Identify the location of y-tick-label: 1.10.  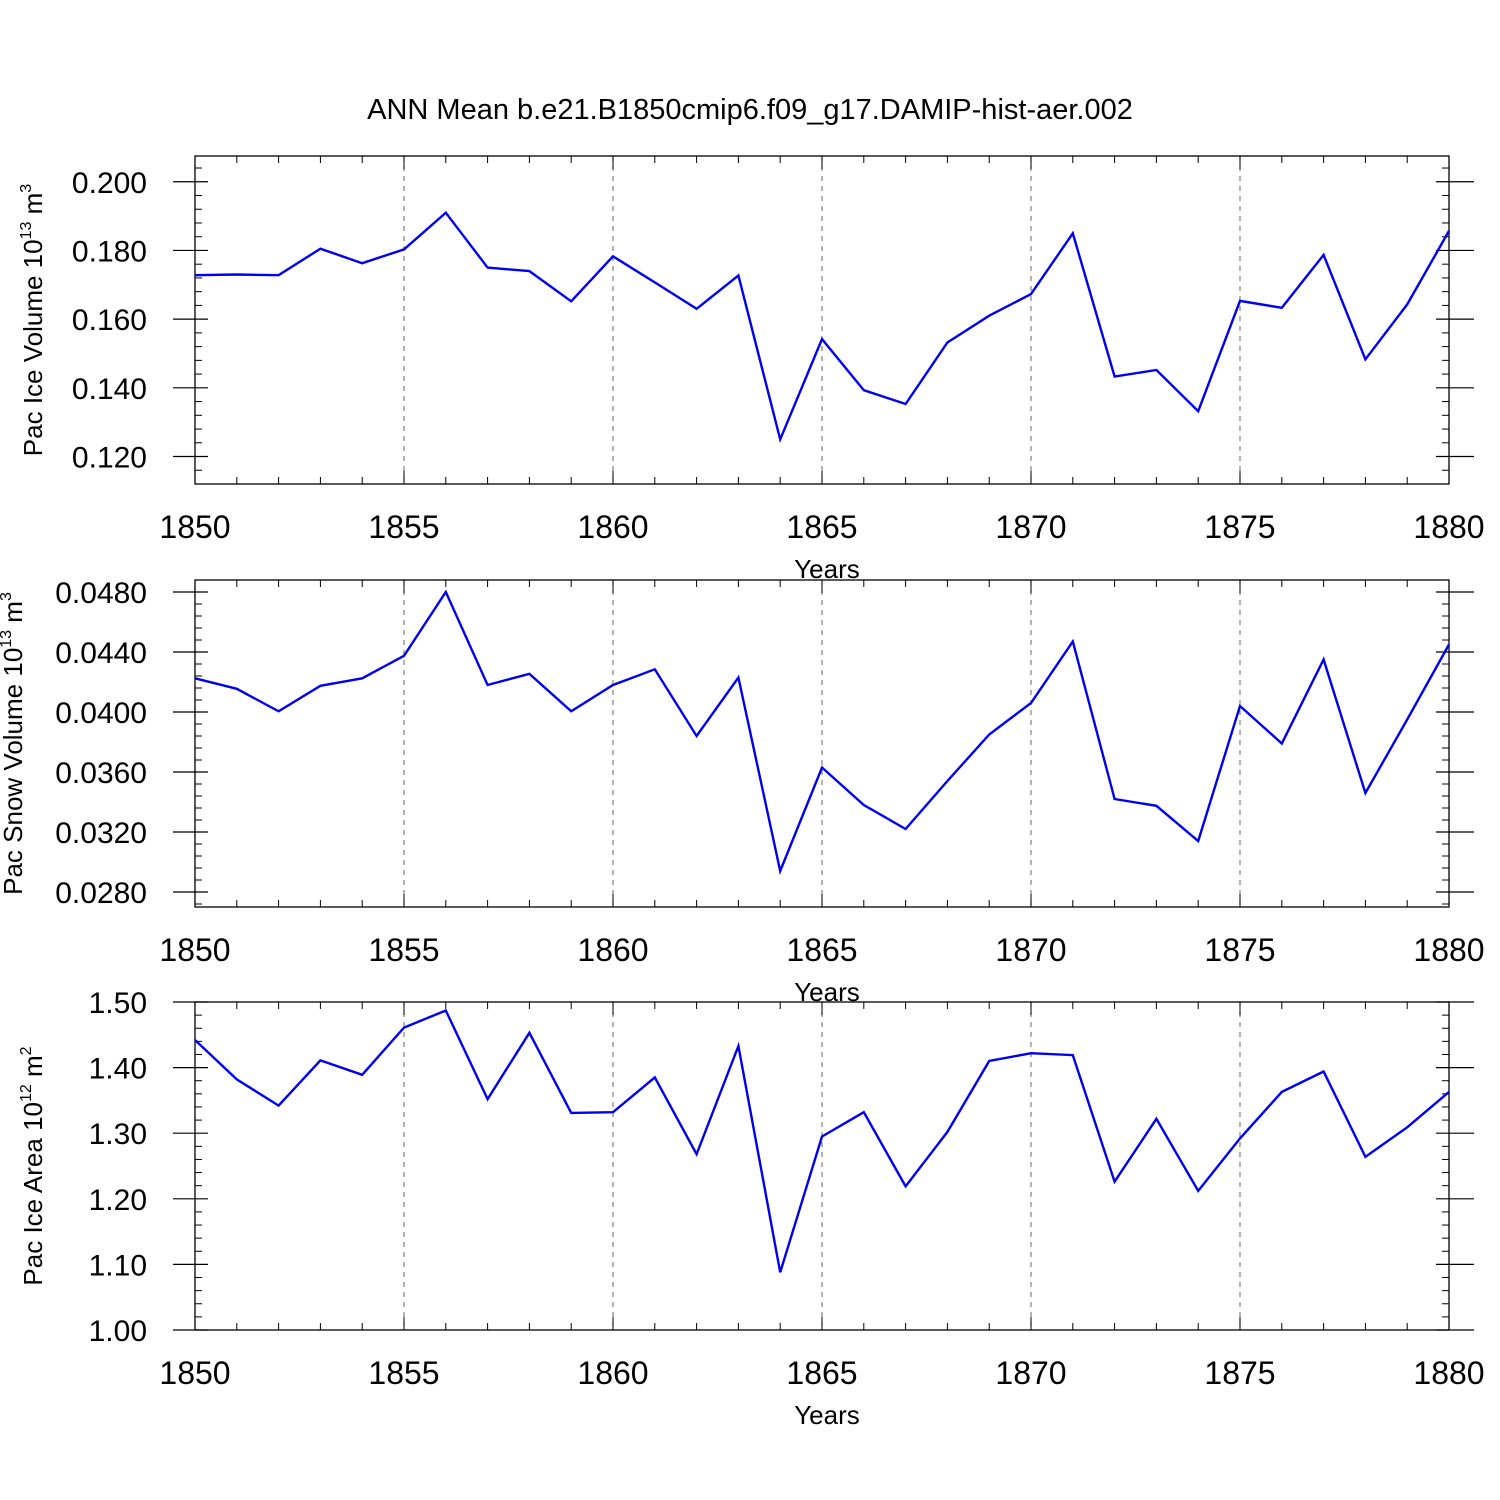
(118, 1265).